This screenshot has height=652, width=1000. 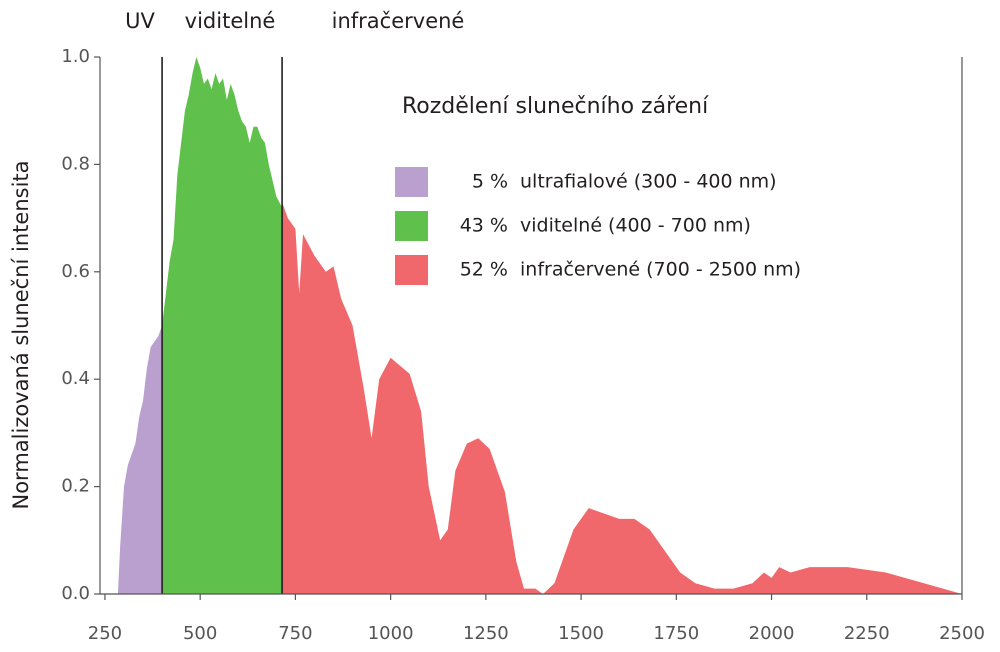 I want to click on x-tick-label: 2000, so click(x=772, y=633).